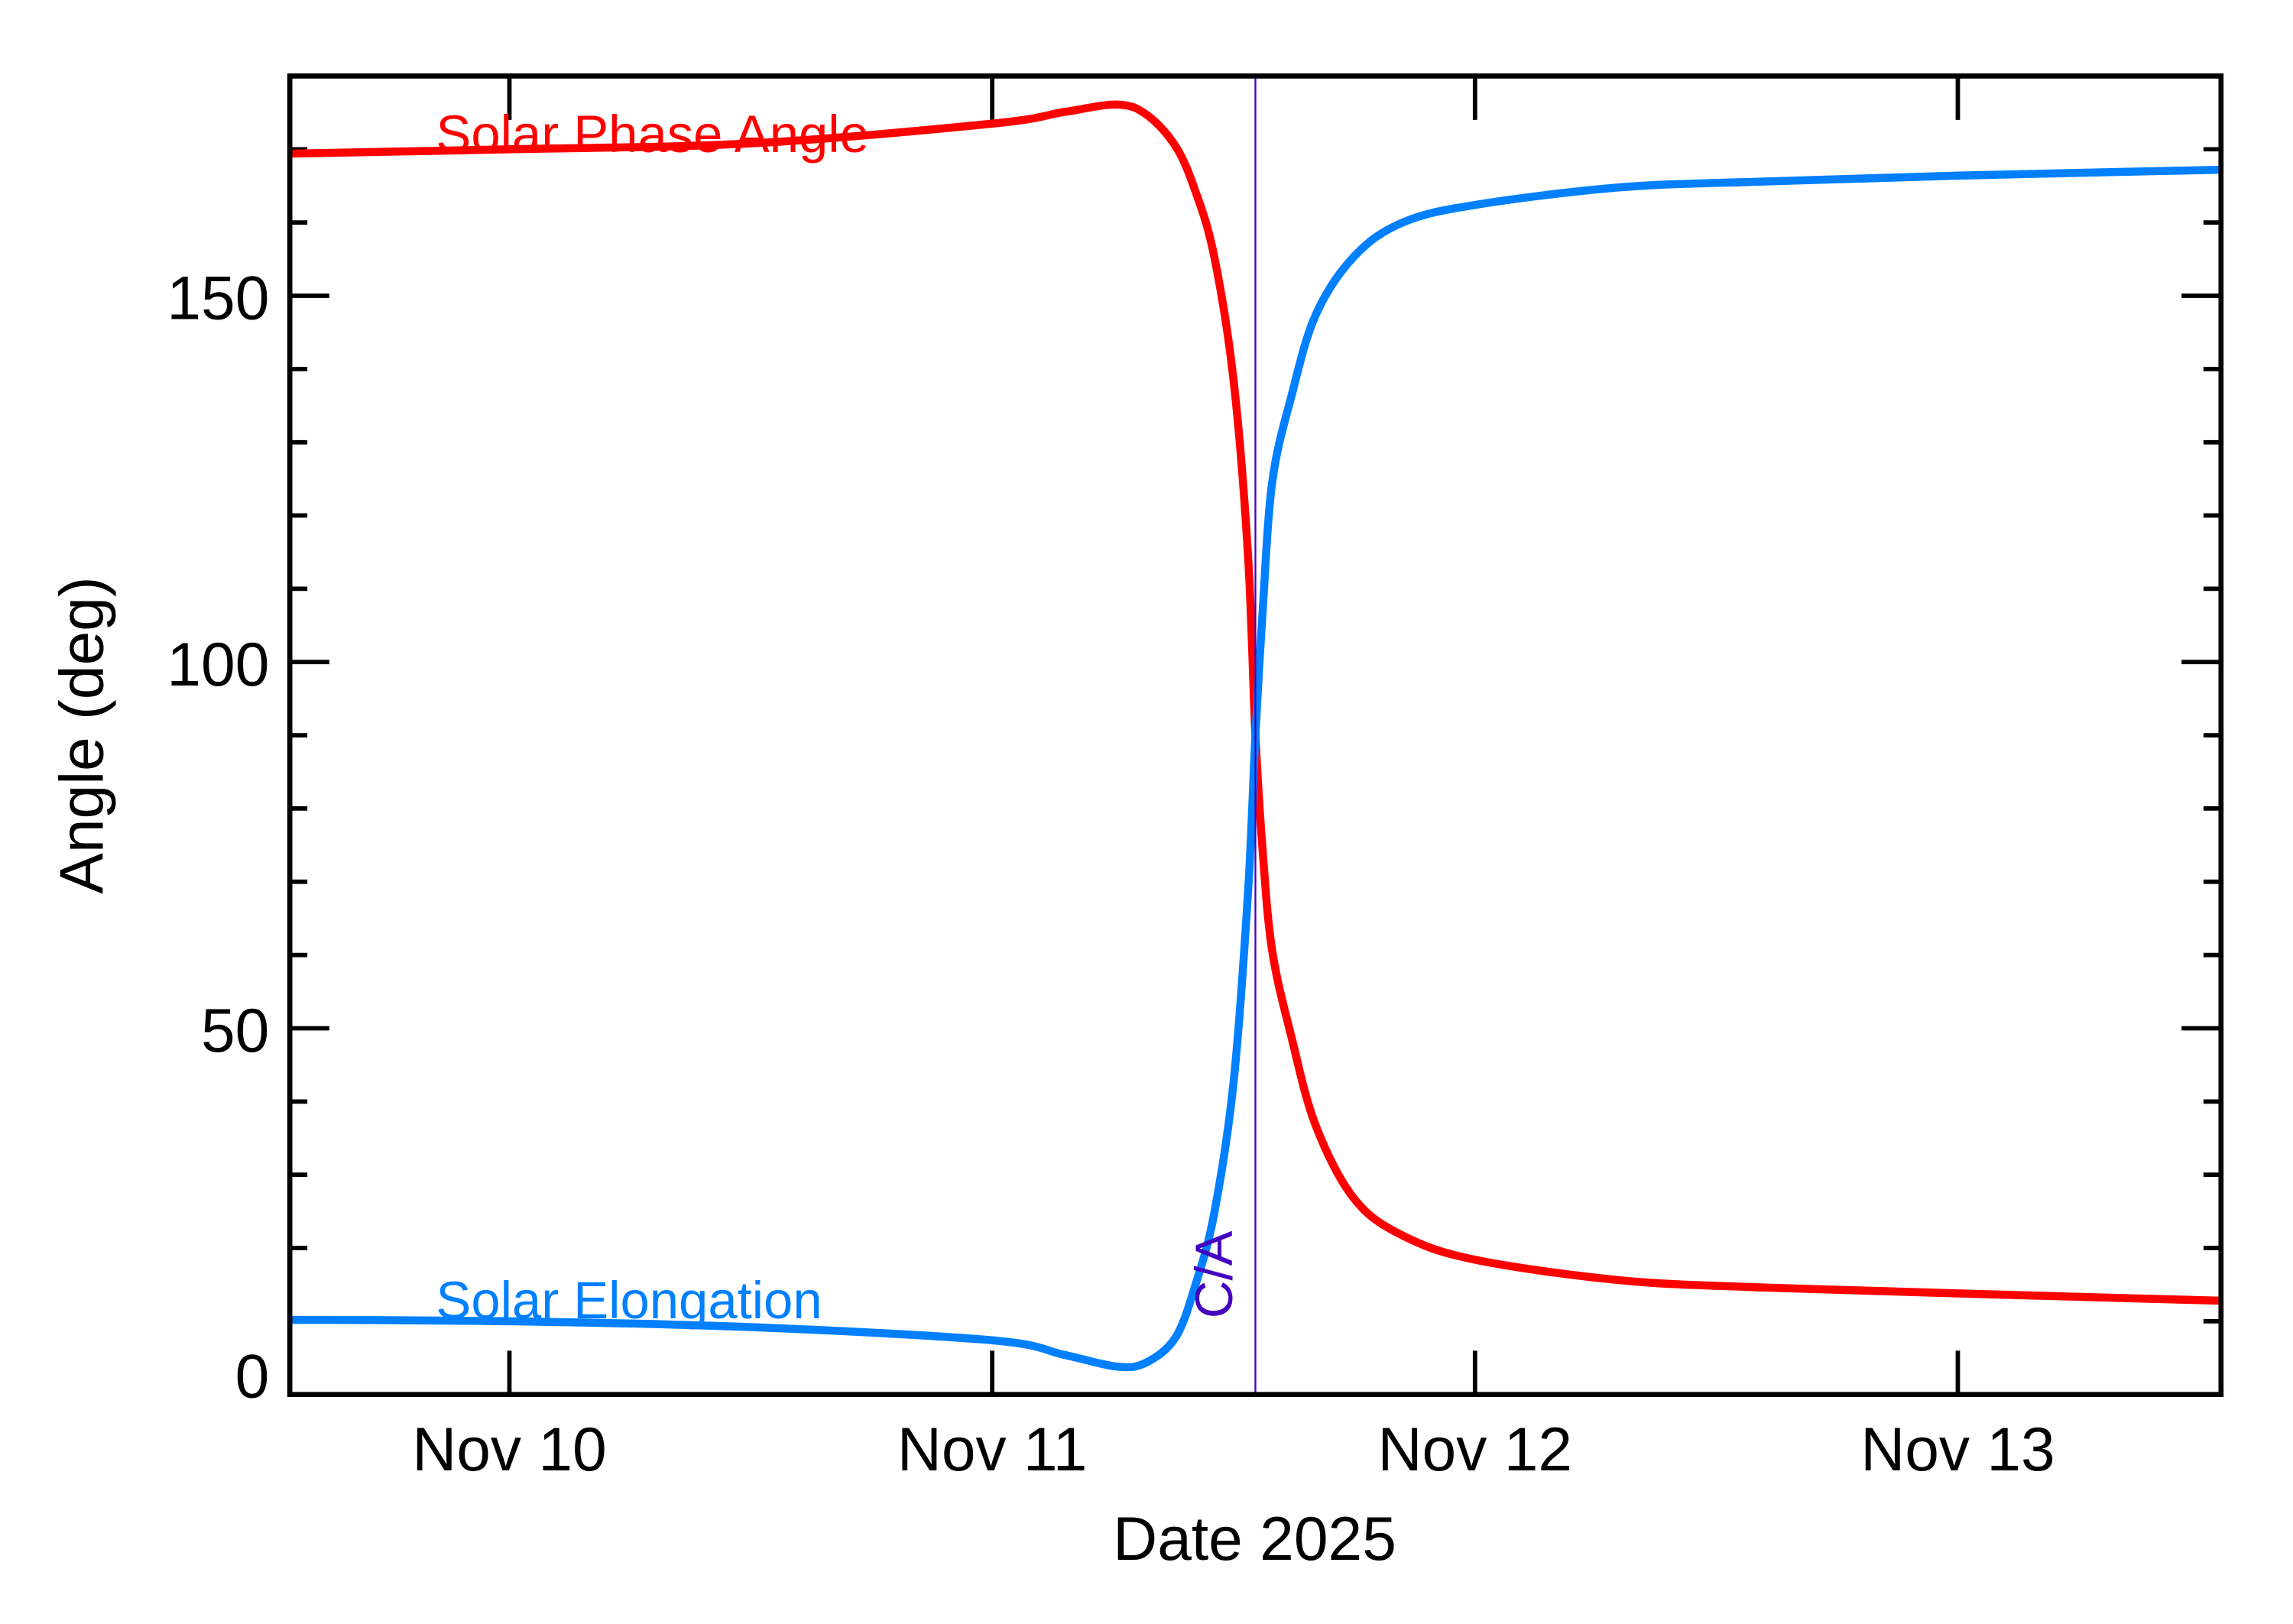  Describe the element at coordinates (218, 838) in the screenshot. I see `y-tick-labels: 0 50 100 150` at that location.